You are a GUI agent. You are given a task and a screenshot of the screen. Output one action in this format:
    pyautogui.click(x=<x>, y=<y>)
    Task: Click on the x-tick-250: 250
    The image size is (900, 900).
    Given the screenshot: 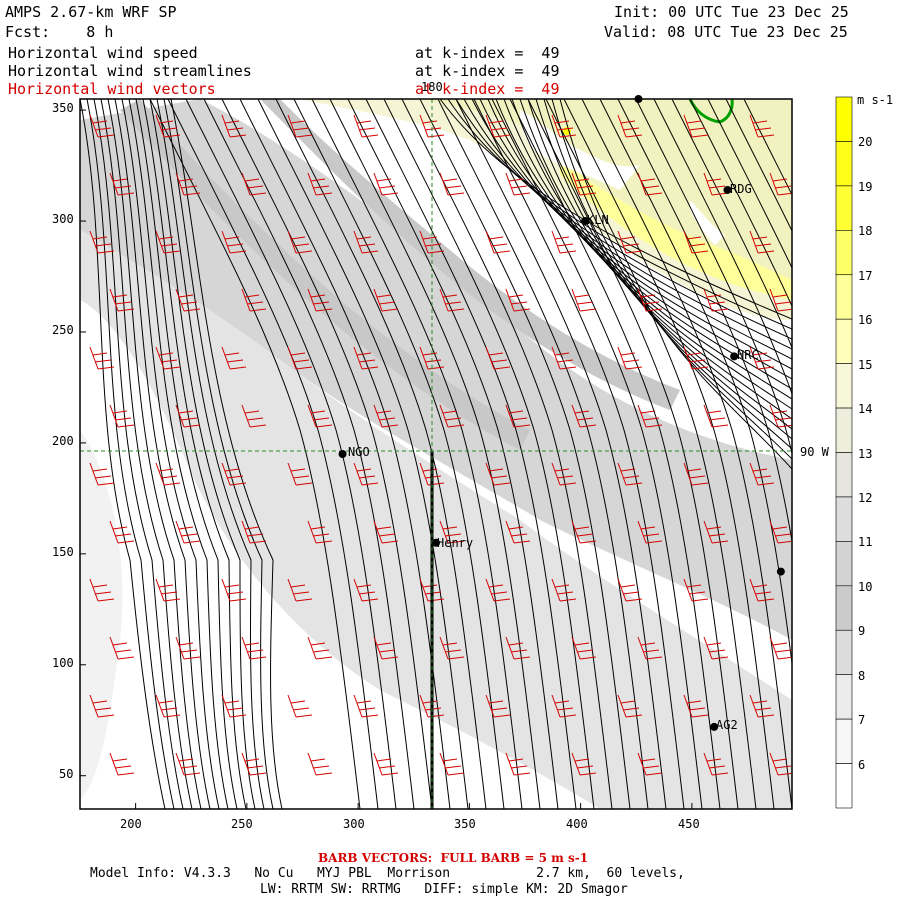 What is the action you would take?
    pyautogui.click(x=242, y=824)
    